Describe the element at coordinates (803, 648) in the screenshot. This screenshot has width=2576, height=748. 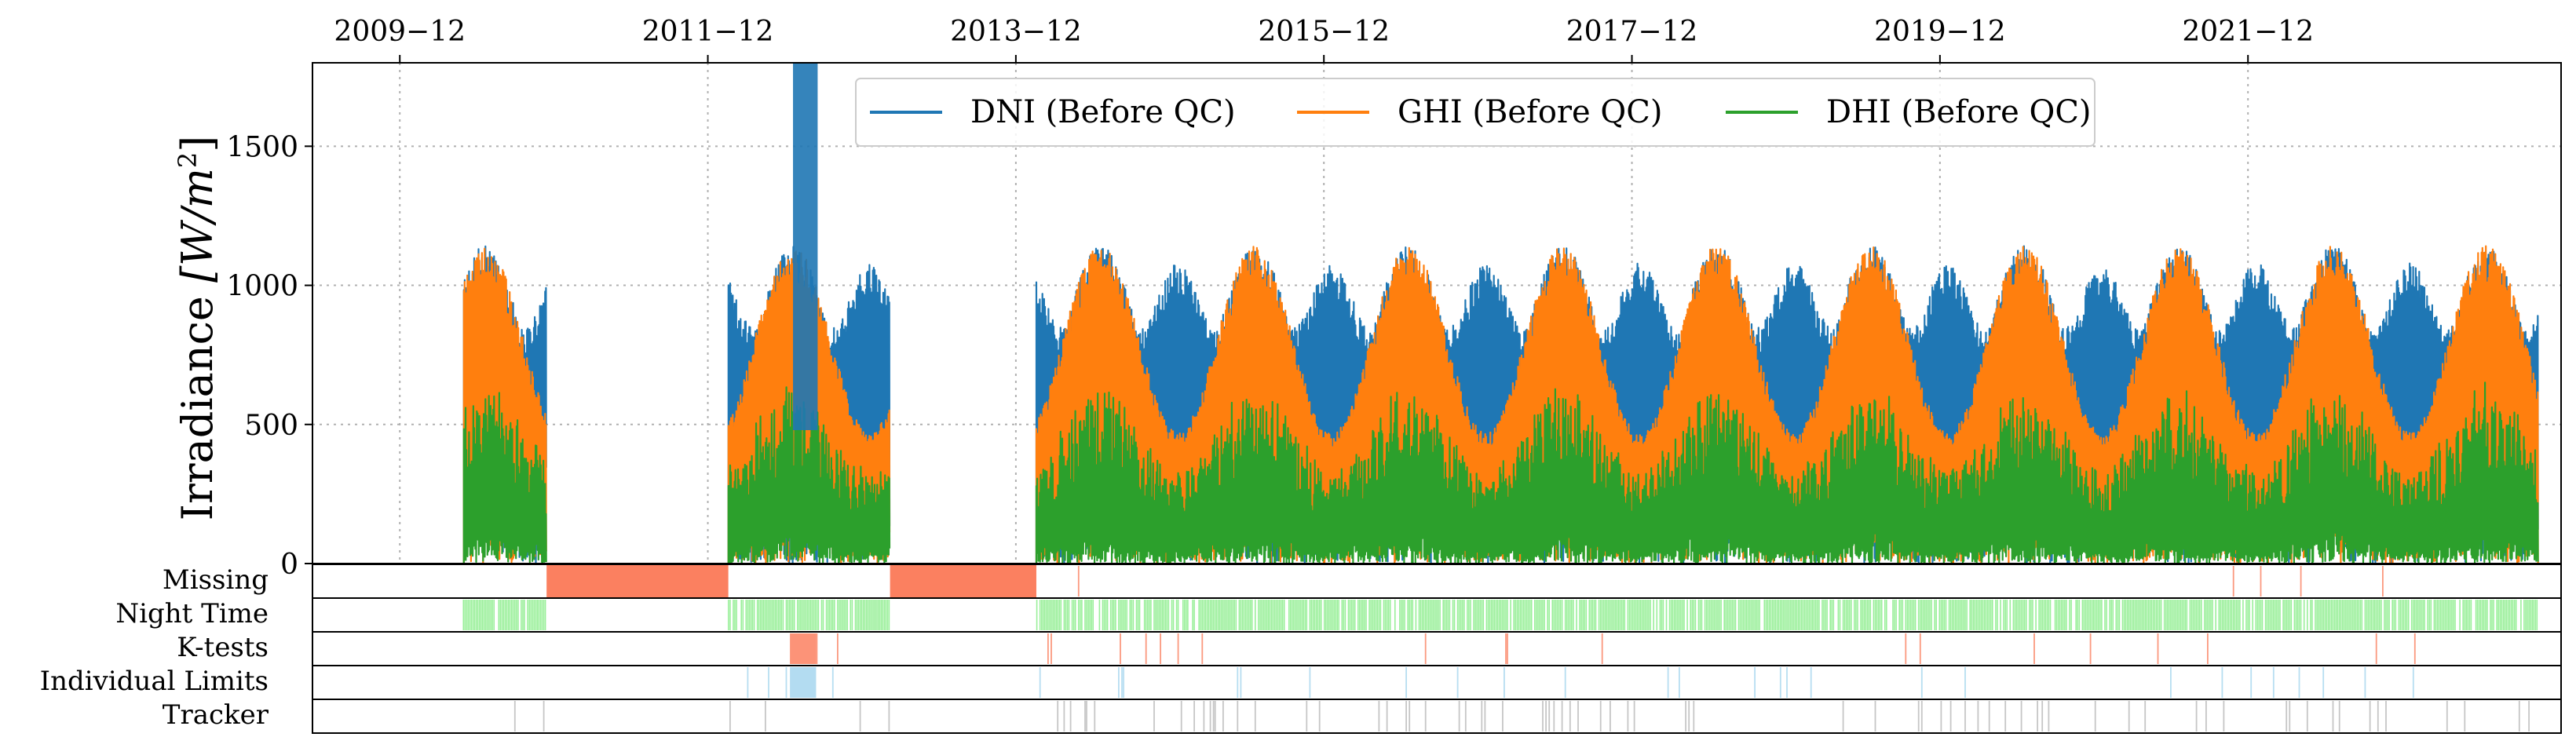
I see `k-tests-burst` at that location.